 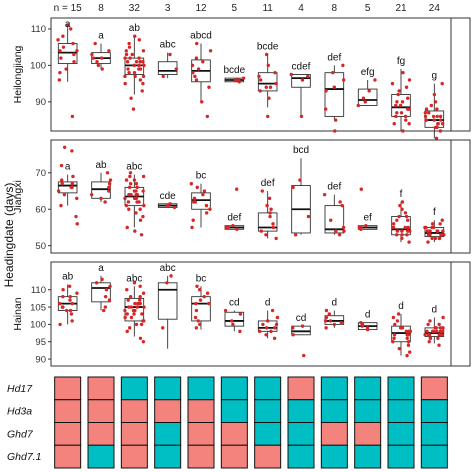 I want to click on y-tick-label: 105, so click(x=38, y=307).